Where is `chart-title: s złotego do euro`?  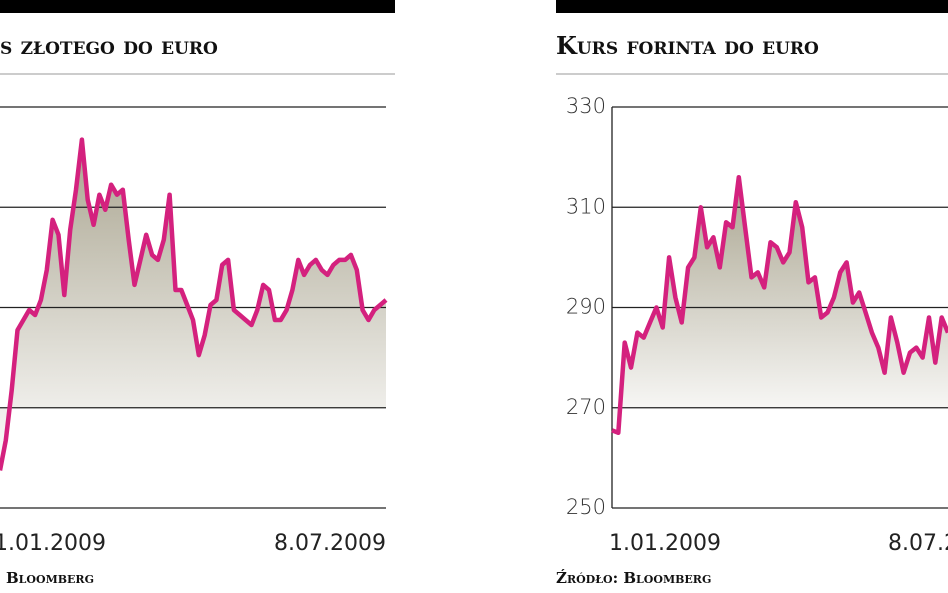
chart-title: s złotego do euro is located at coordinates (109, 45).